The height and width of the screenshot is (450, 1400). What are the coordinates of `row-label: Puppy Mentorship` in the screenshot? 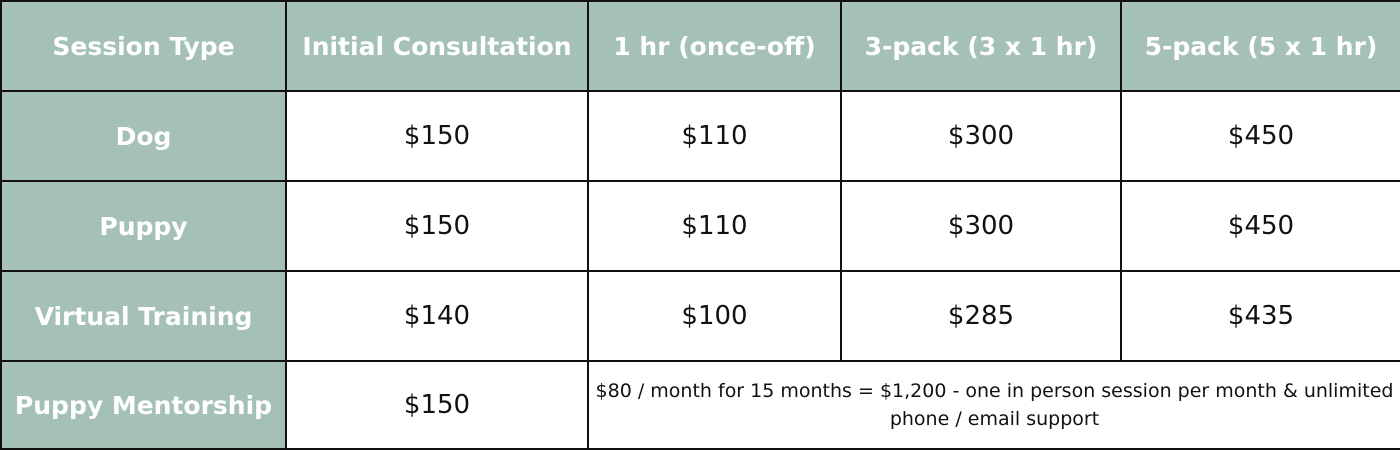 It's located at (143, 405).